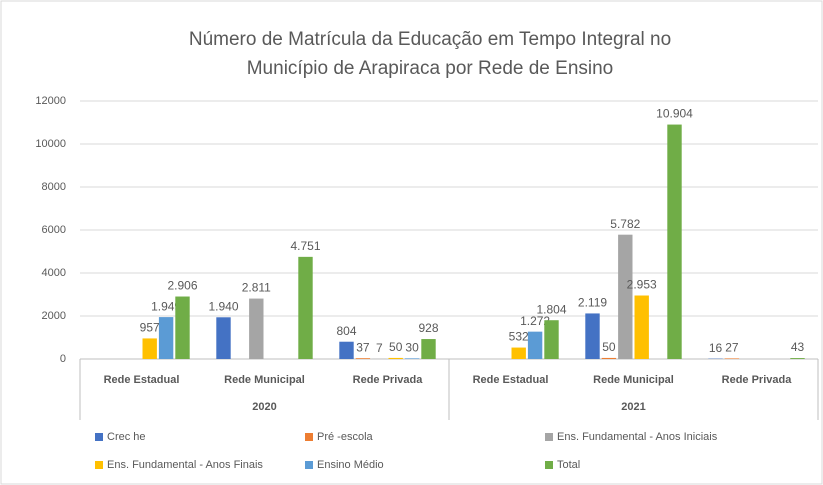 This screenshot has height=485, width=823. What do you see at coordinates (182, 286) in the screenshot?
I see `data-label: 2.906` at bounding box center [182, 286].